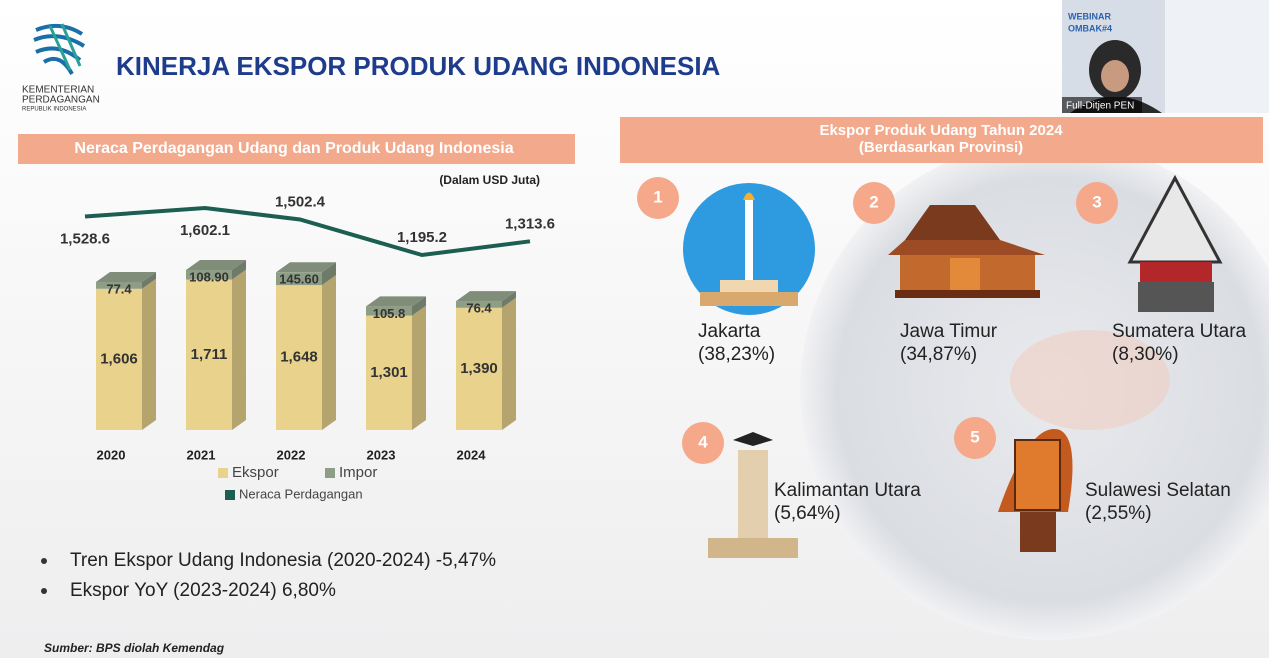 The height and width of the screenshot is (663, 1269). Describe the element at coordinates (54, 110) in the screenshot. I see `org-name: REPUBLIK INDONESIA` at that location.